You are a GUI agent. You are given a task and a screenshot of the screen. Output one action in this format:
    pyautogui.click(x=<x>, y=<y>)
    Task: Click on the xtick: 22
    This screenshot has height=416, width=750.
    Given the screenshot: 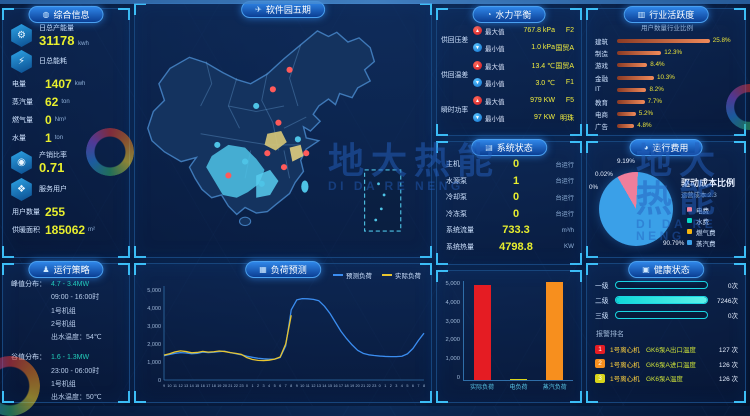 What is the action you would take?
    pyautogui.click(x=236, y=386)
    